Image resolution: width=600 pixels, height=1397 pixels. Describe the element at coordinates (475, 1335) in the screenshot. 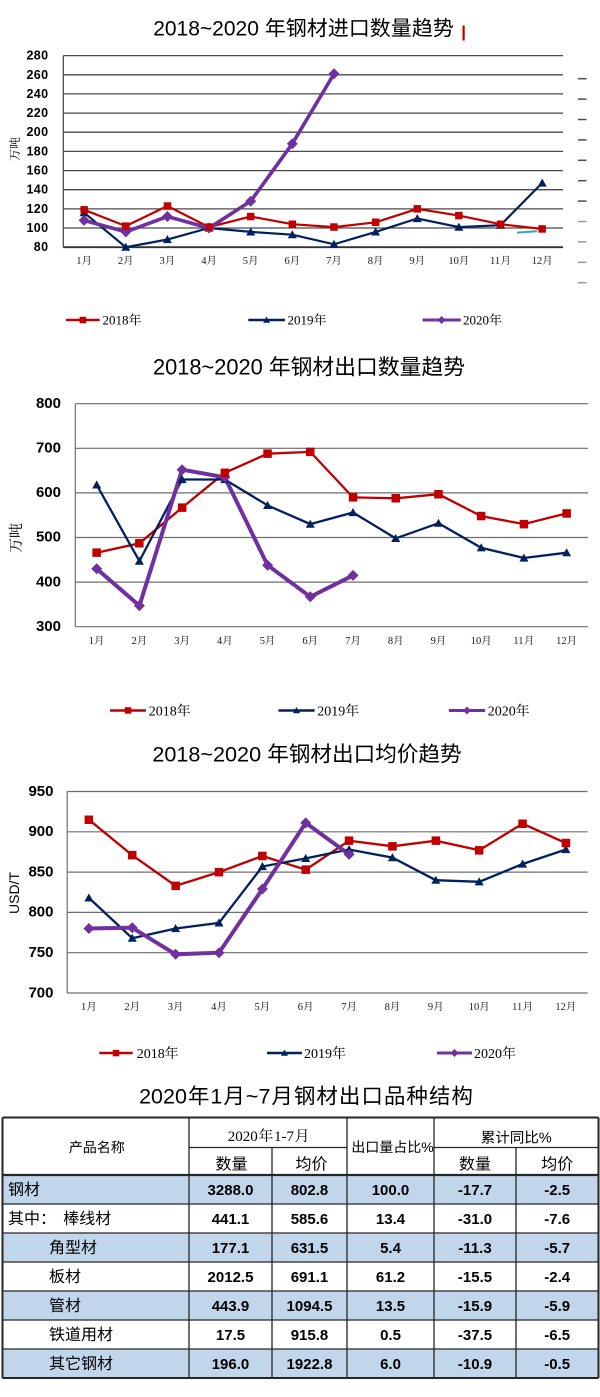

I see `svg-text: -37.5` at that location.